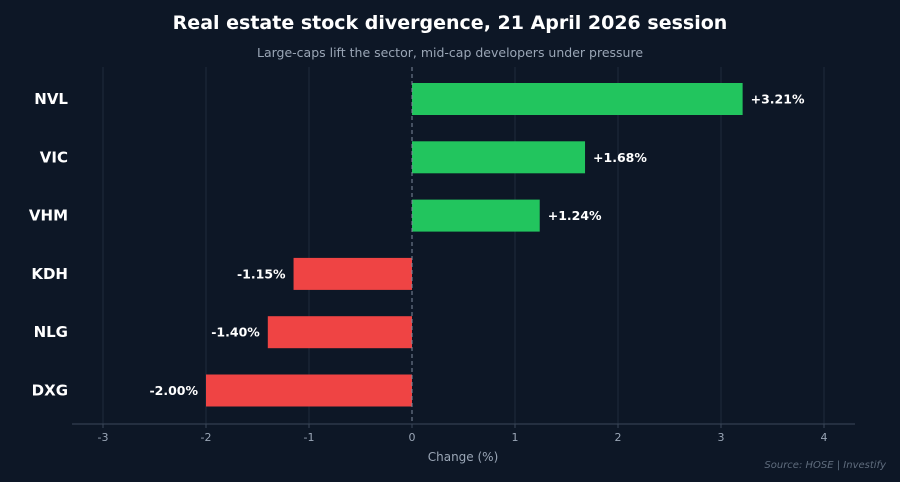 This screenshot has width=900, height=482. Describe the element at coordinates (620, 157) in the screenshot. I see `data-label: +1.68%` at that location.